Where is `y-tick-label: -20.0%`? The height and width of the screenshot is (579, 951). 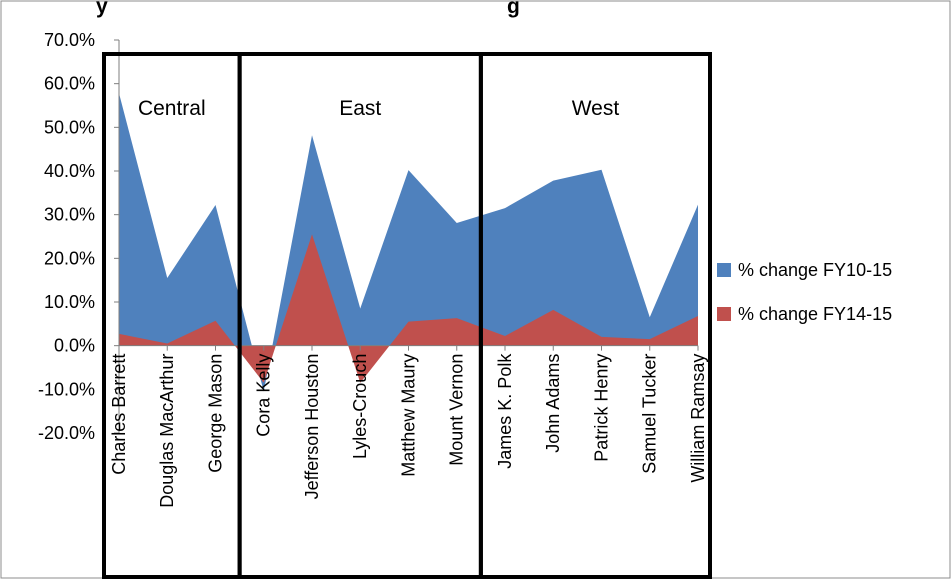 y-tick-label: -20.0% is located at coordinates (66, 433).